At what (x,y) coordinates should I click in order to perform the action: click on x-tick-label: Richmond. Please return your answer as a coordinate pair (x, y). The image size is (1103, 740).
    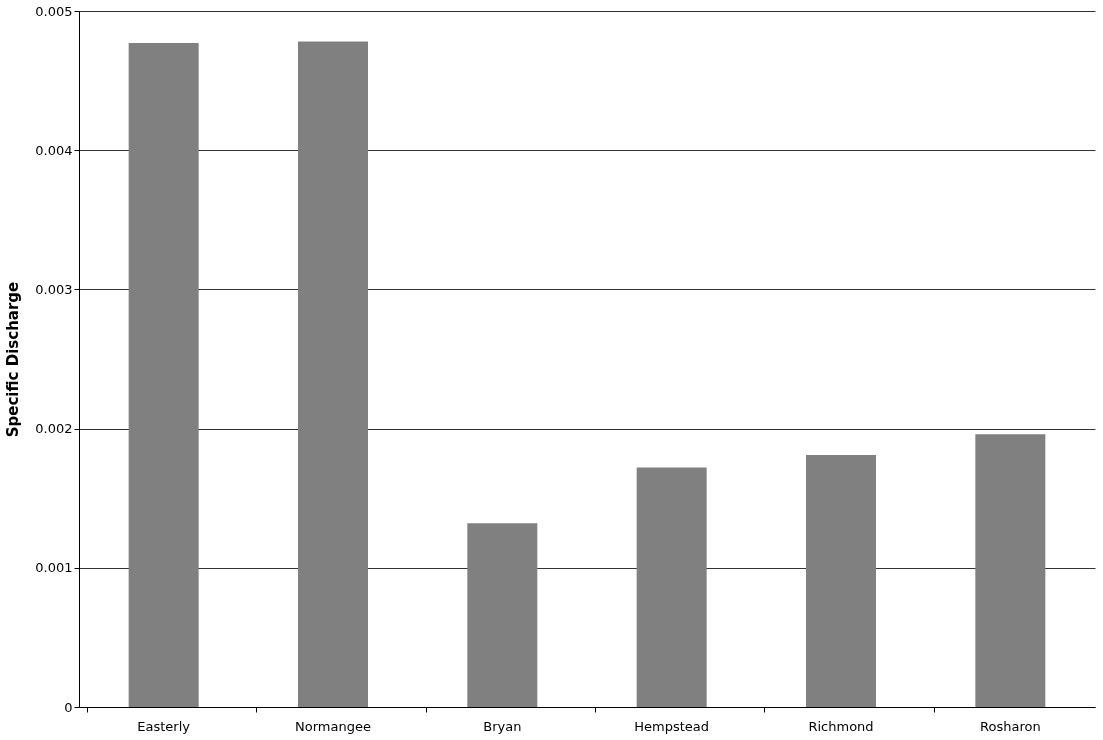
    Looking at the image, I should click on (841, 726).